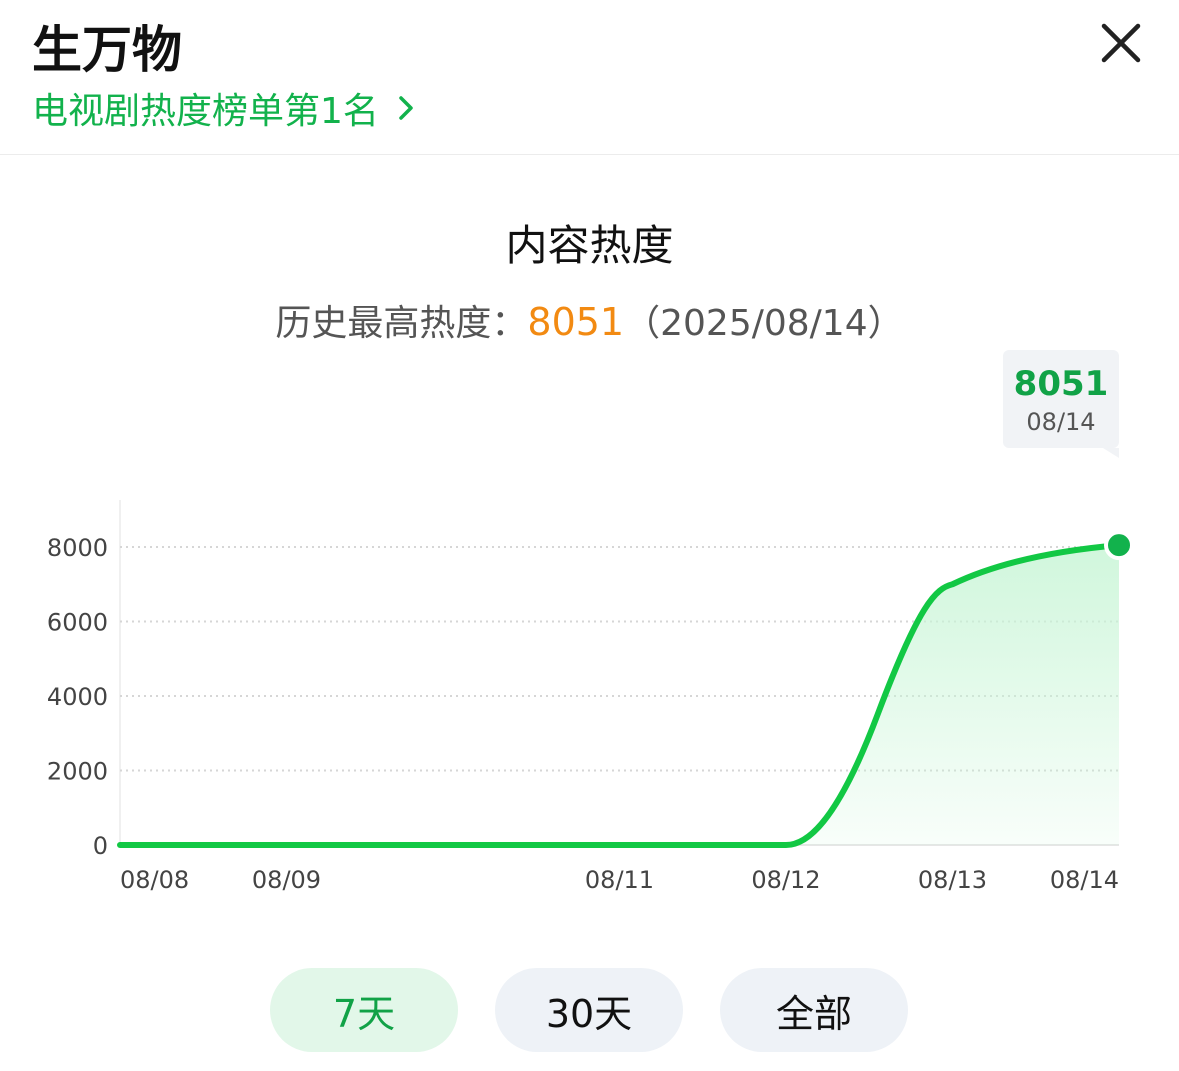 The image size is (1179, 1071). I want to click on range-all-button: 全部, so click(814, 1010).